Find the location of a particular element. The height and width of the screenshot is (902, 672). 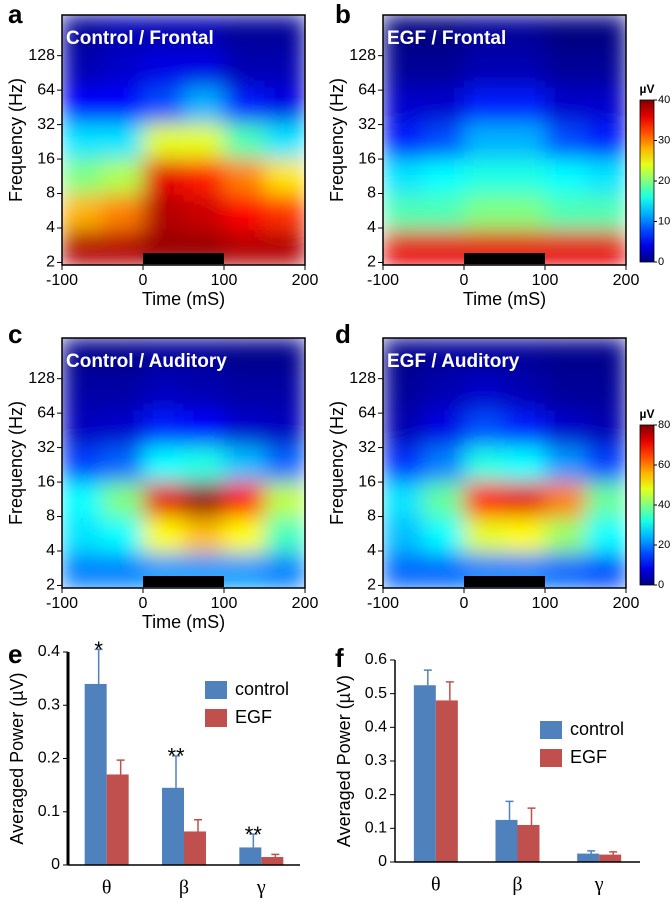

panel-label: d is located at coordinates (343, 334).